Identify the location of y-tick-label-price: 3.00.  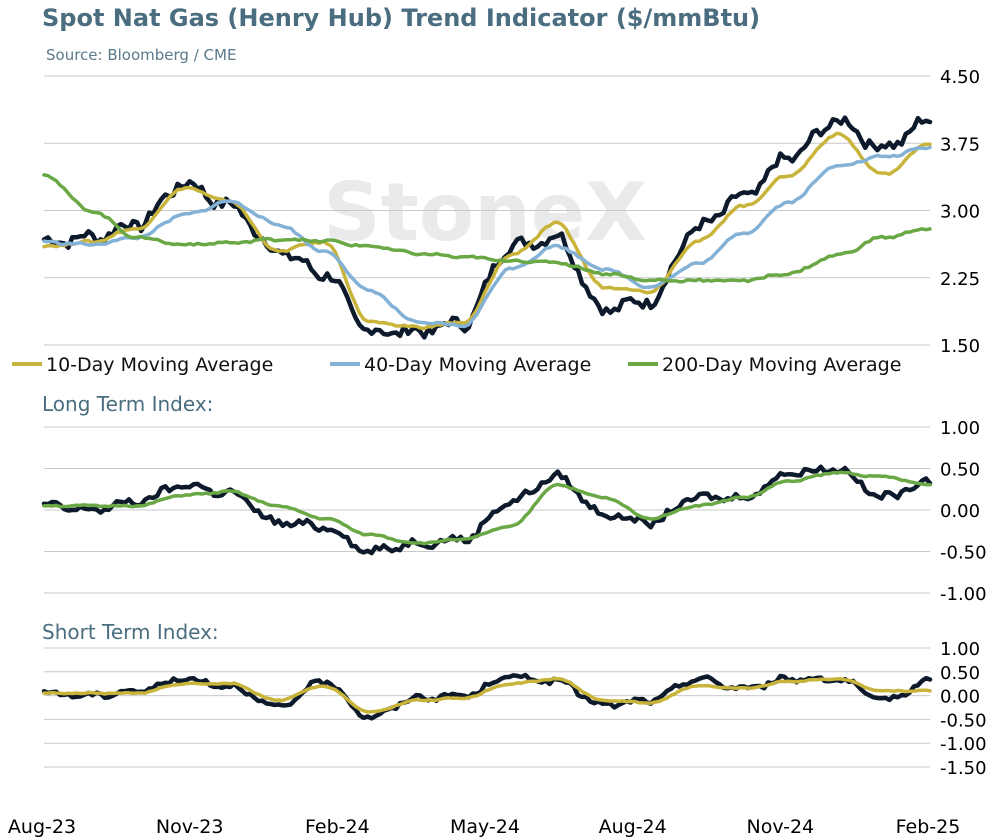
(960, 212).